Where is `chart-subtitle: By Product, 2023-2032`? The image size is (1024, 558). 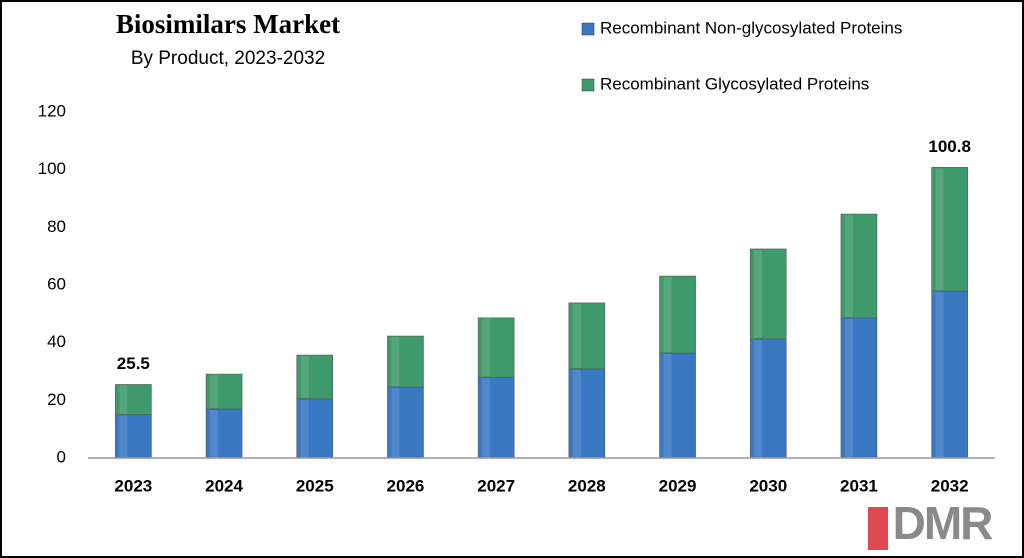 chart-subtitle: By Product, 2023-2032 is located at coordinates (228, 58).